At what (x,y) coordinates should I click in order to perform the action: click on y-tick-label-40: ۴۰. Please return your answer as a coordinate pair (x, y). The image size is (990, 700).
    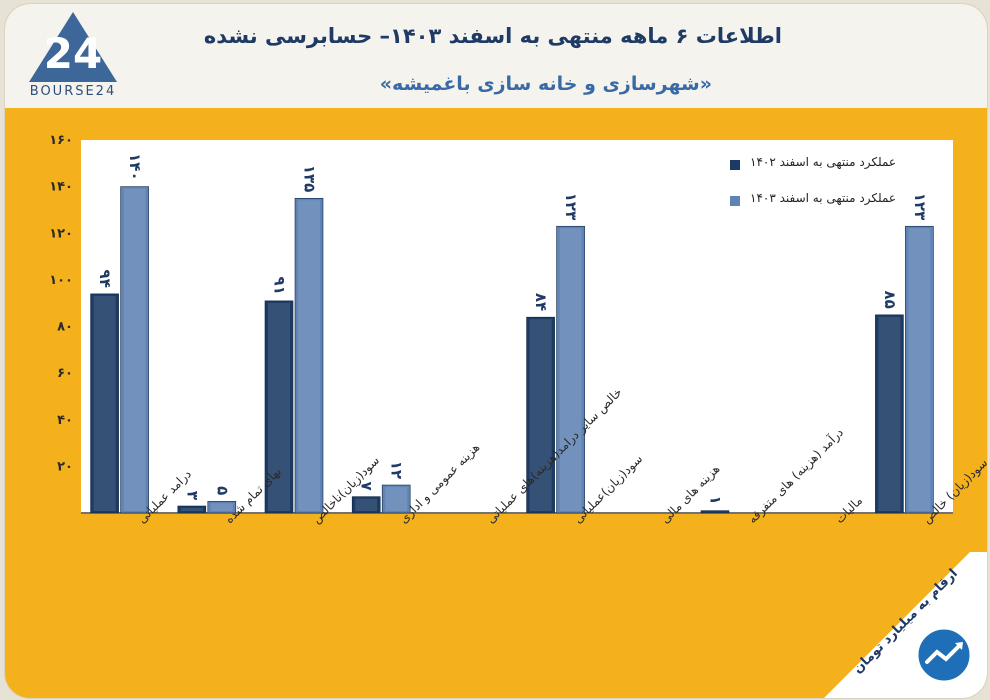
    Looking at the image, I should click on (65, 420).